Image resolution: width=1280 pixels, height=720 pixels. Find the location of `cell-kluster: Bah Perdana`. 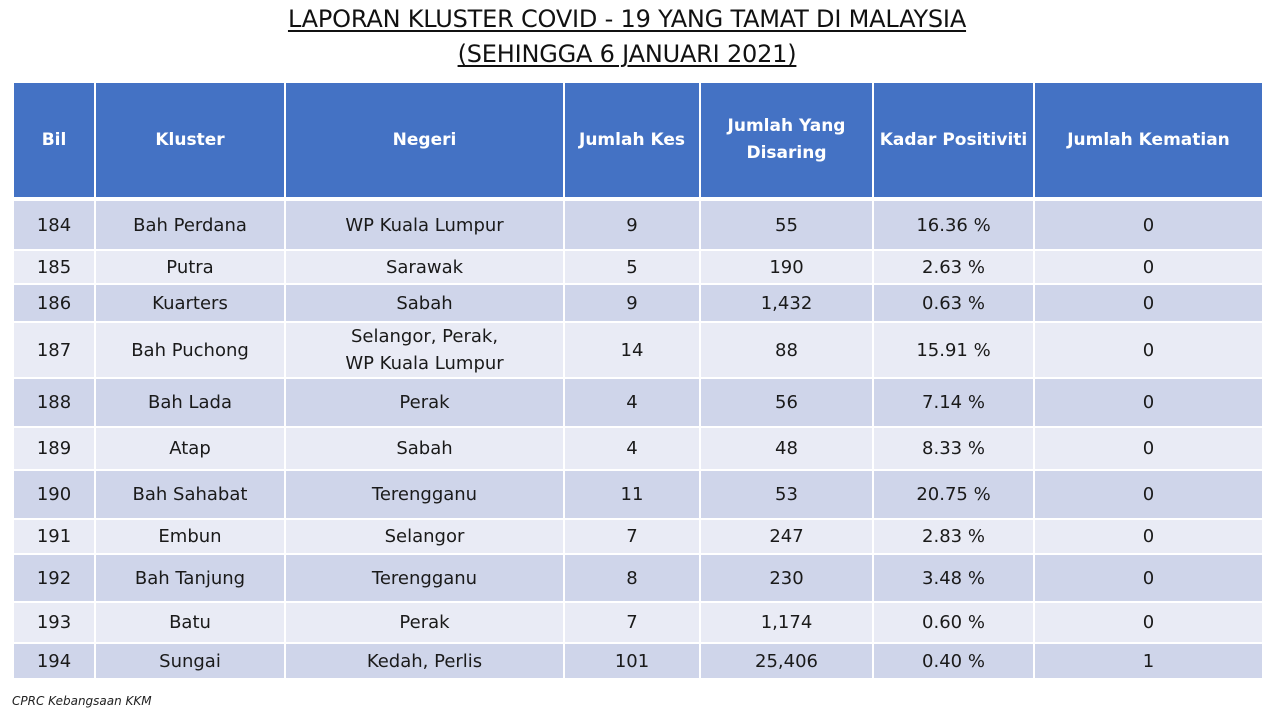

cell-kluster: Bah Perdana is located at coordinates (190, 225).